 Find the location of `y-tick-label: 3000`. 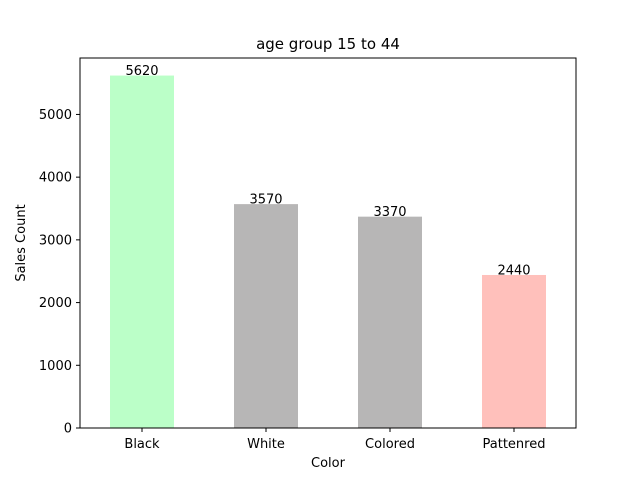

y-tick-label: 3000 is located at coordinates (55, 240).